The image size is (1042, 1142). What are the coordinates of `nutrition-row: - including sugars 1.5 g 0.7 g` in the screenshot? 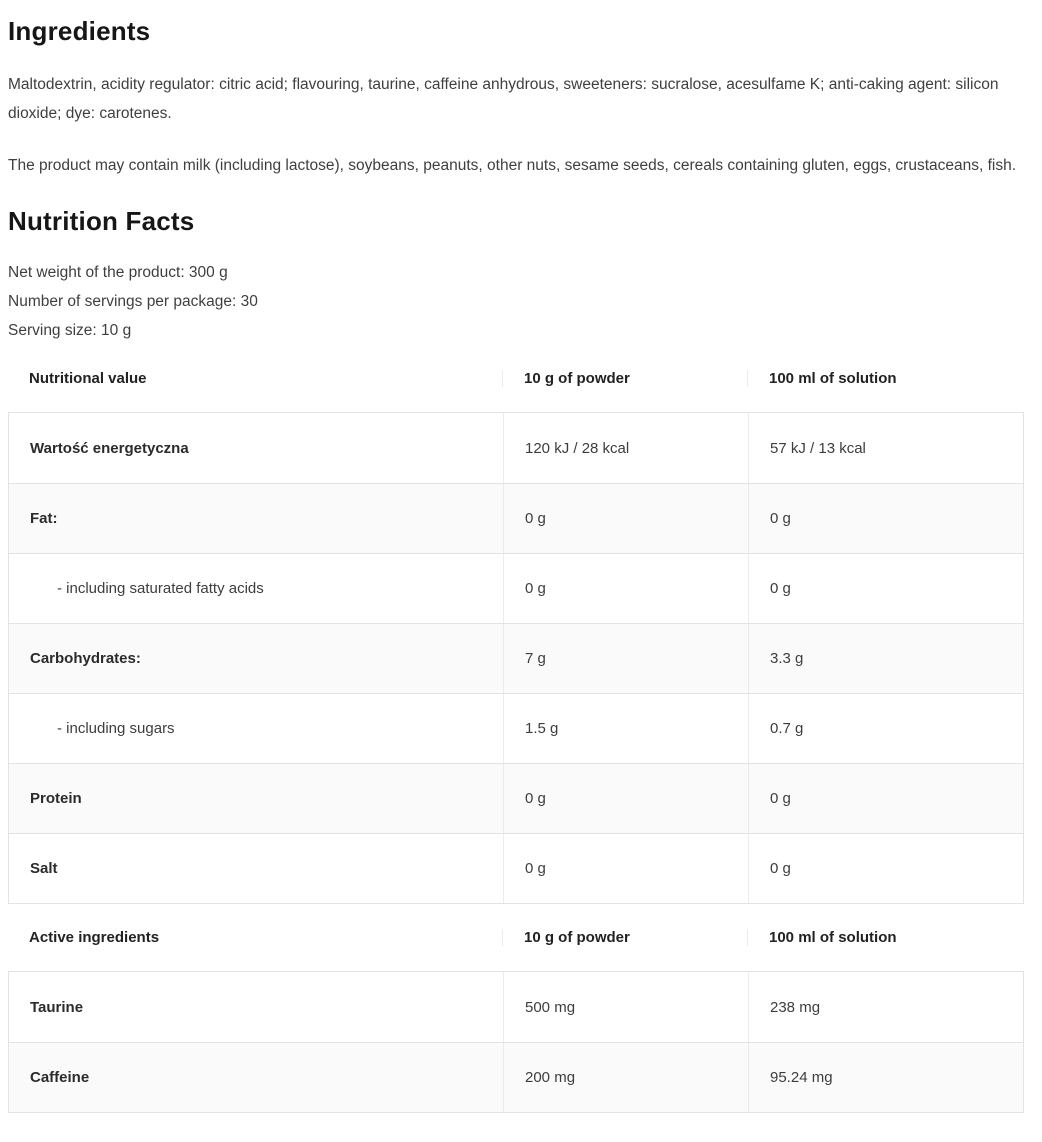 It's located at (516, 728).